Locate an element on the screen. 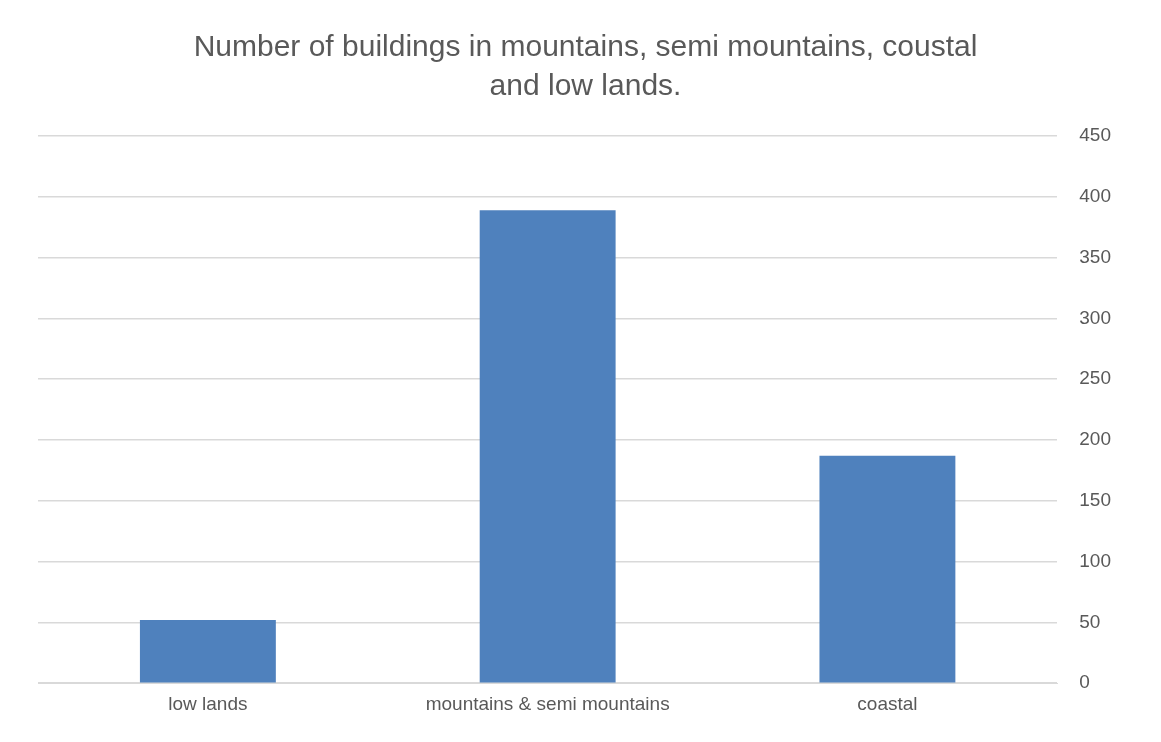 The width and height of the screenshot is (1161, 742). x-tick-label: coastal is located at coordinates (887, 703).